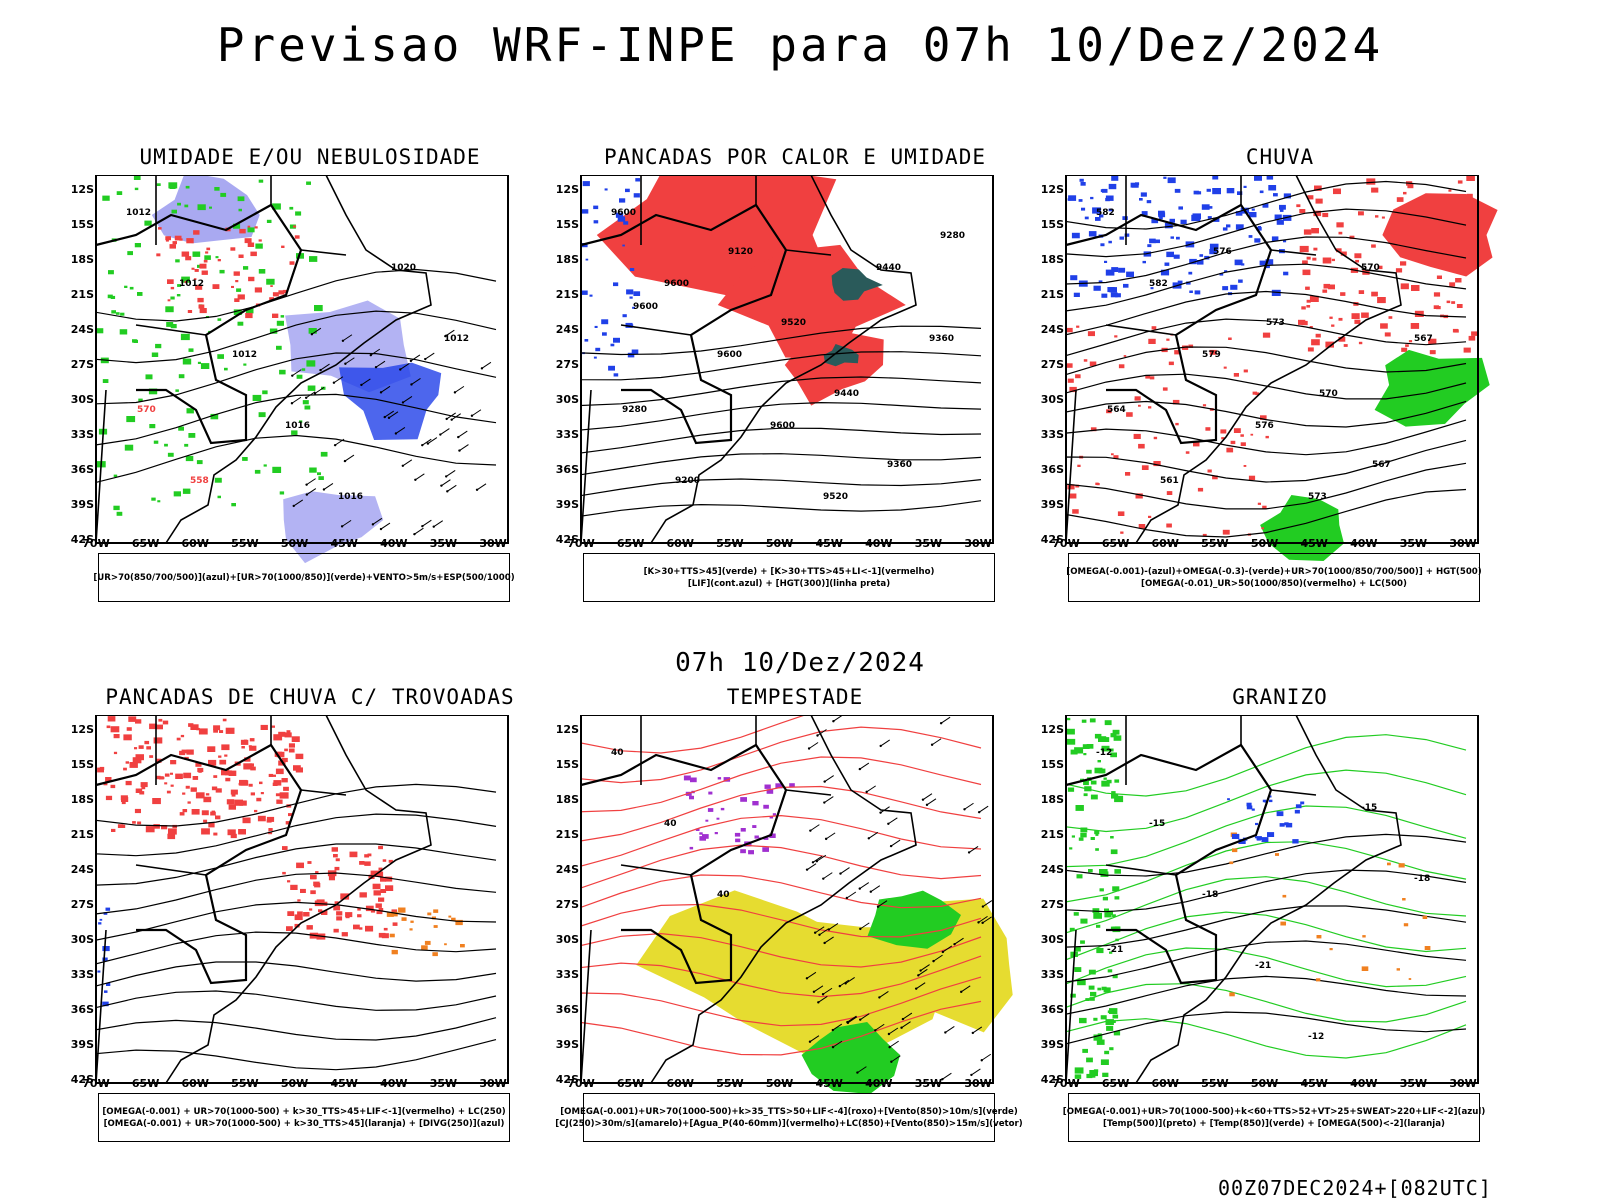  Describe the element at coordinates (1066, 1083) in the screenshot. I see `longitude-tick-label: 70W` at that location.